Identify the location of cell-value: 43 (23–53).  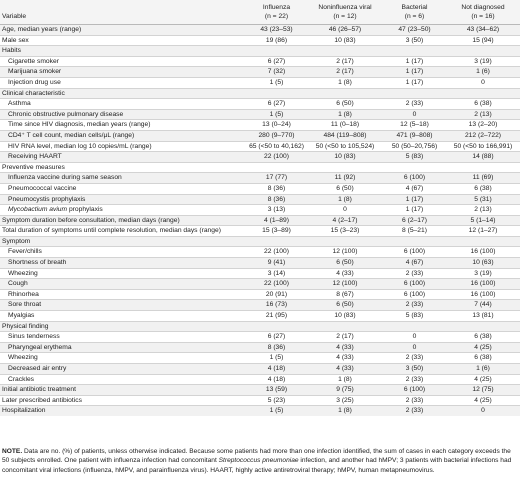
(276, 30).